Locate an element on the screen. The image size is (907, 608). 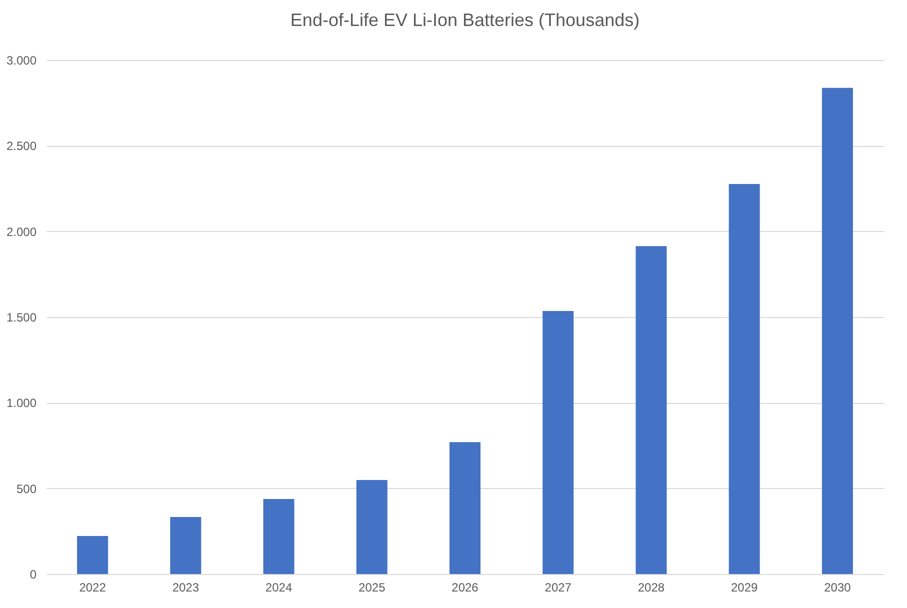
x-tick-label: 2030 is located at coordinates (838, 587).